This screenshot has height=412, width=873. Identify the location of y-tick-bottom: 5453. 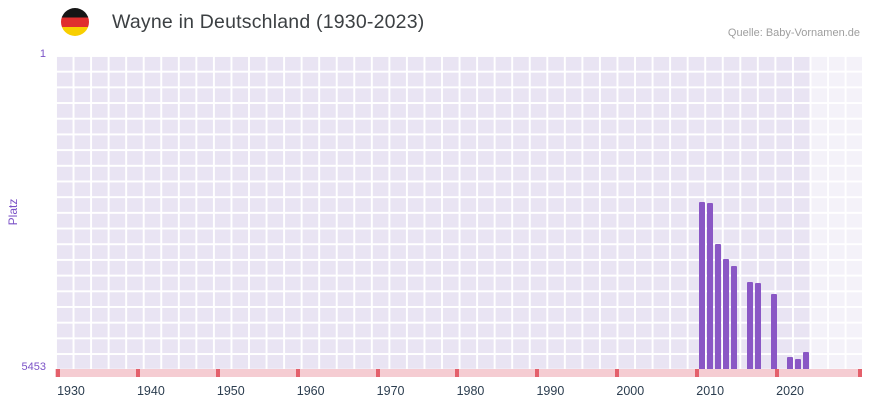
(33, 367).